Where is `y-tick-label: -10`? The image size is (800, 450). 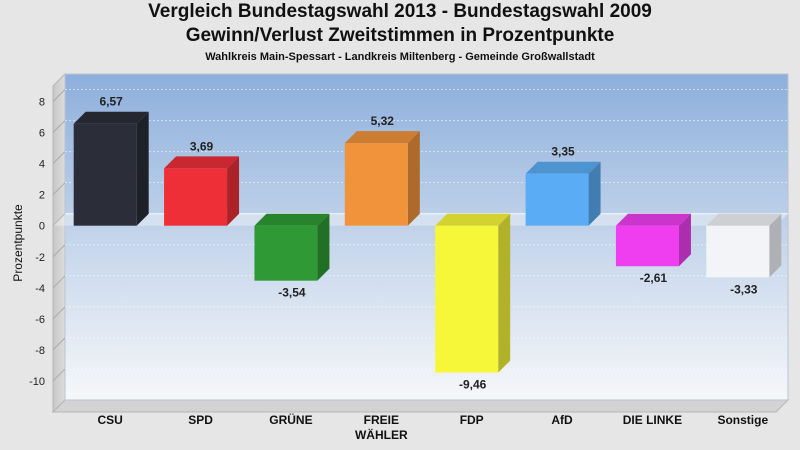 y-tick-label: -10 is located at coordinates (37, 382).